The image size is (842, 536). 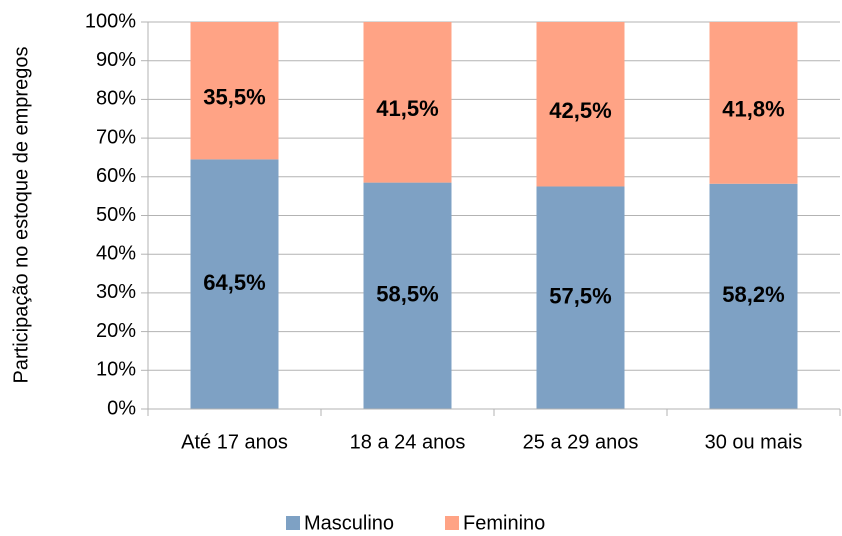 What do you see at coordinates (581, 442) in the screenshot?
I see `x-tick-label: 25 a 29 anos` at bounding box center [581, 442].